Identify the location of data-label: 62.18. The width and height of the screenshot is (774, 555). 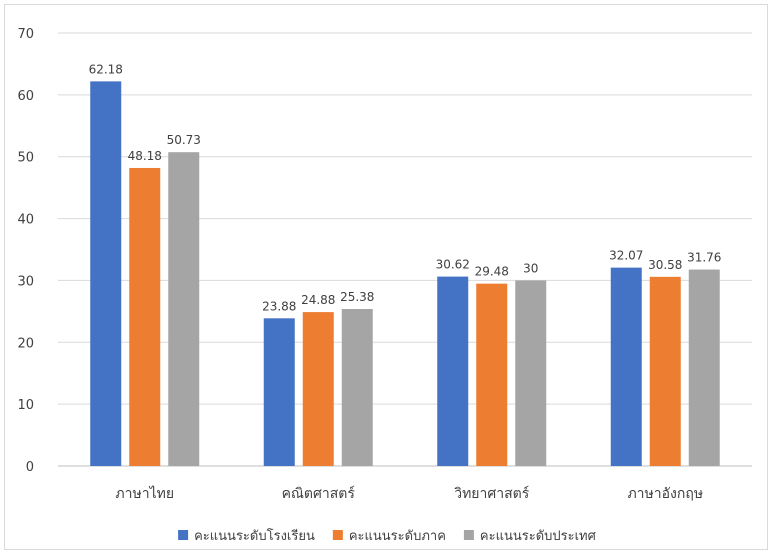
(106, 69).